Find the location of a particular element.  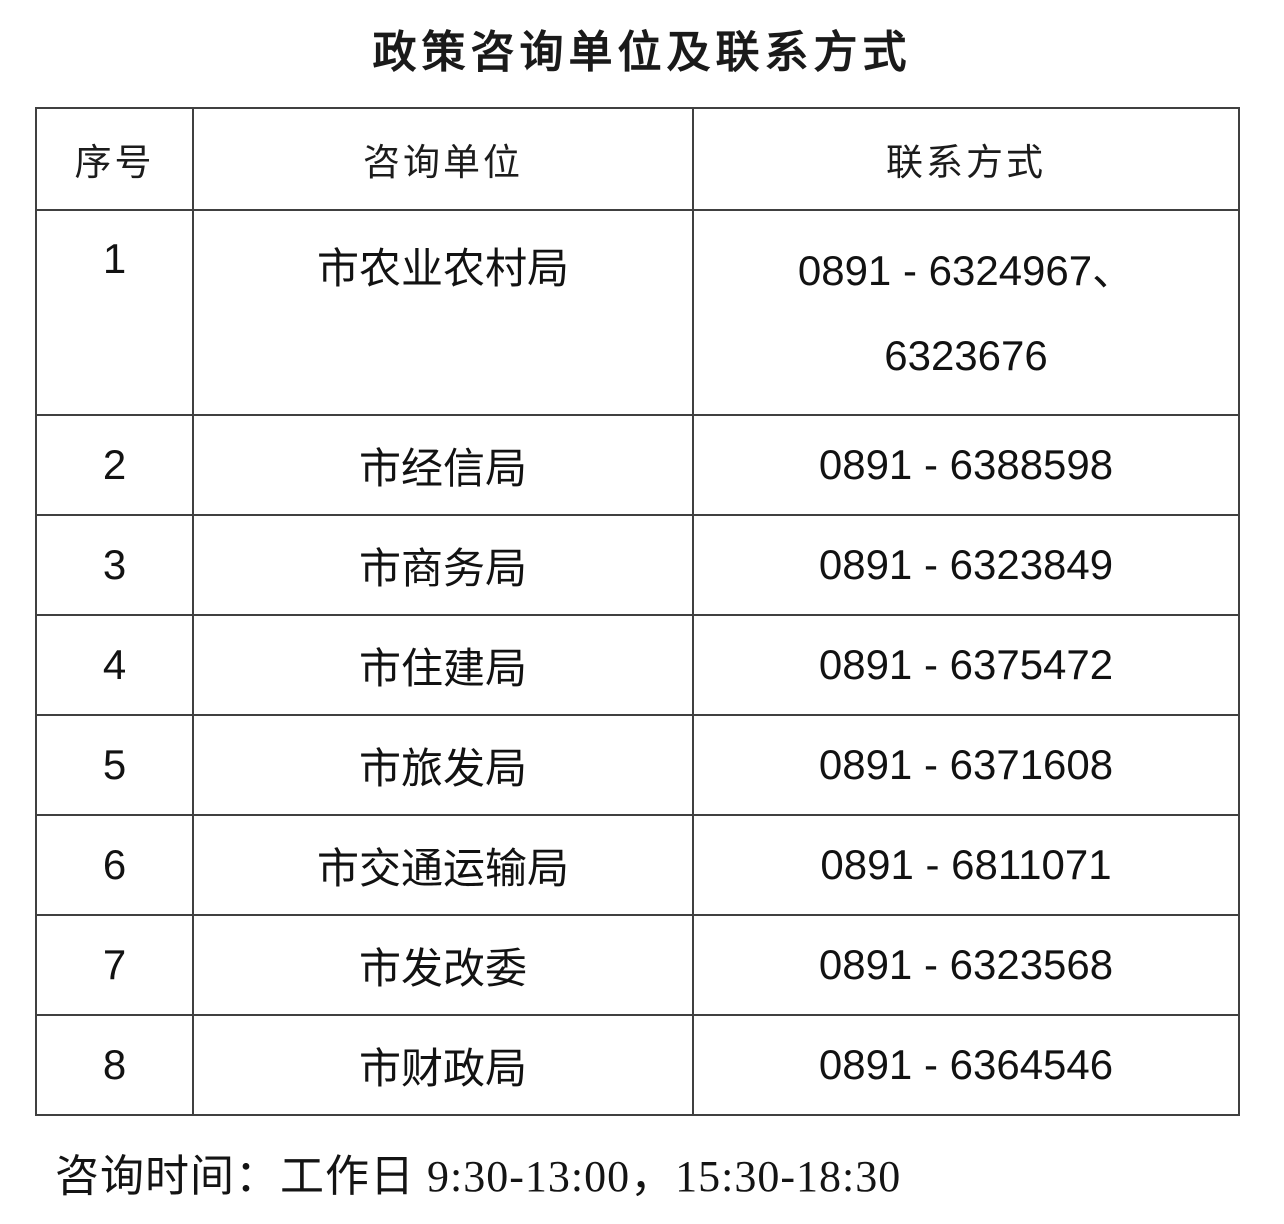

table-row: 2 市经信局 0891 - 6388598 is located at coordinates (637, 465).